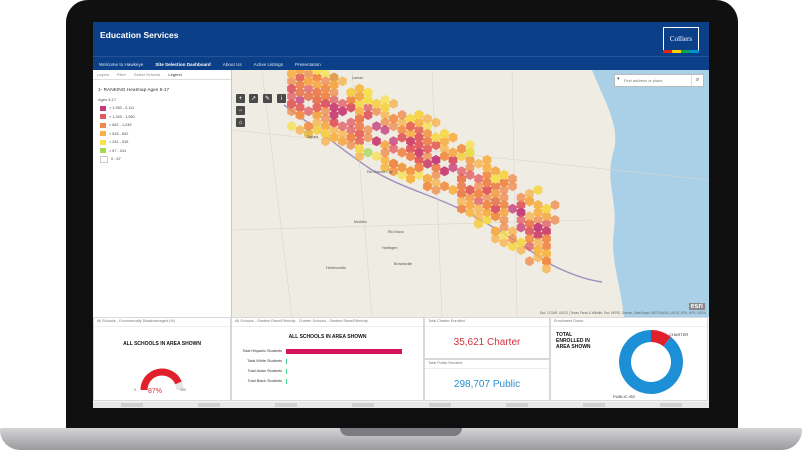 The image size is (802, 463). Describe the element at coordinates (697, 80) in the screenshot. I see `search-icon: ⌕` at that location.